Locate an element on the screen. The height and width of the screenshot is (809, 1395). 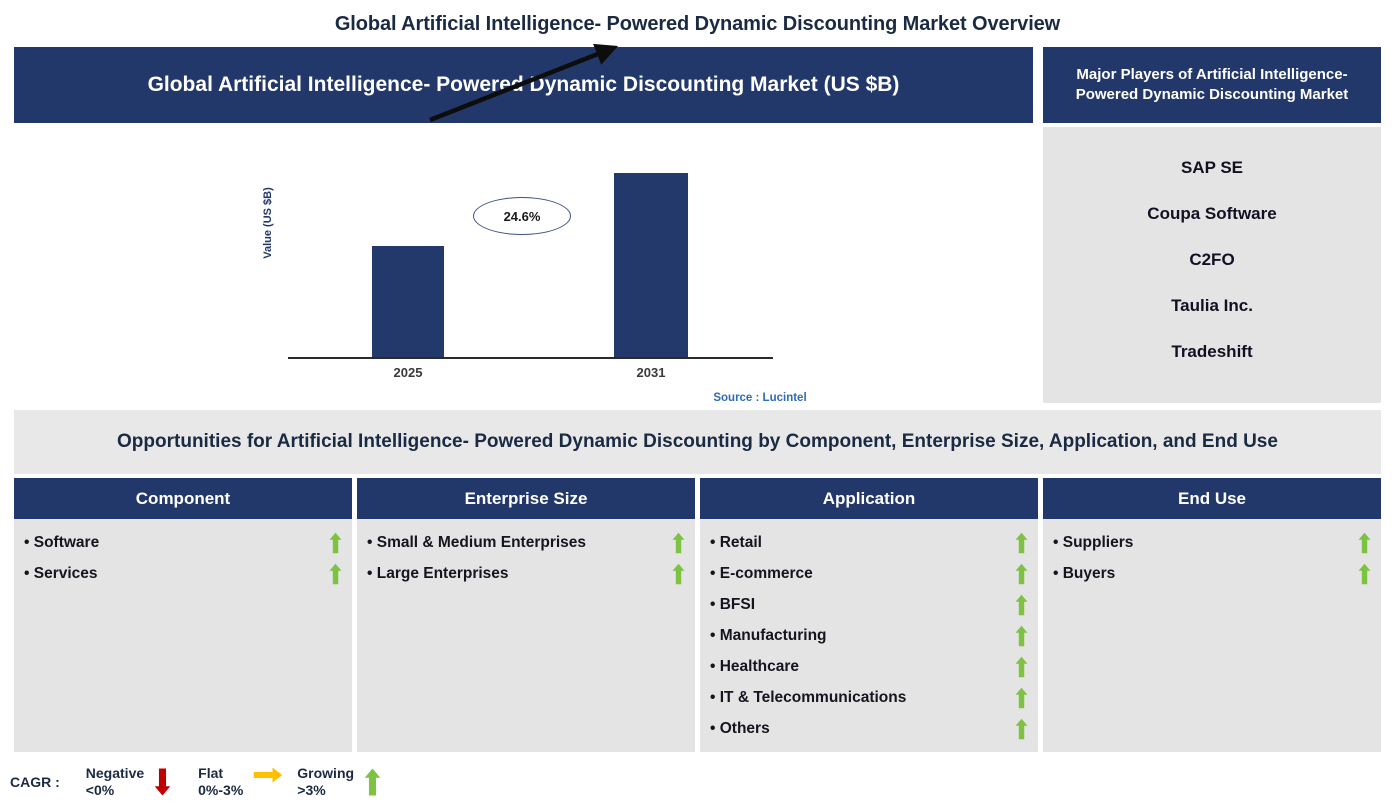
segment-item: • Services is located at coordinates (182, 573).